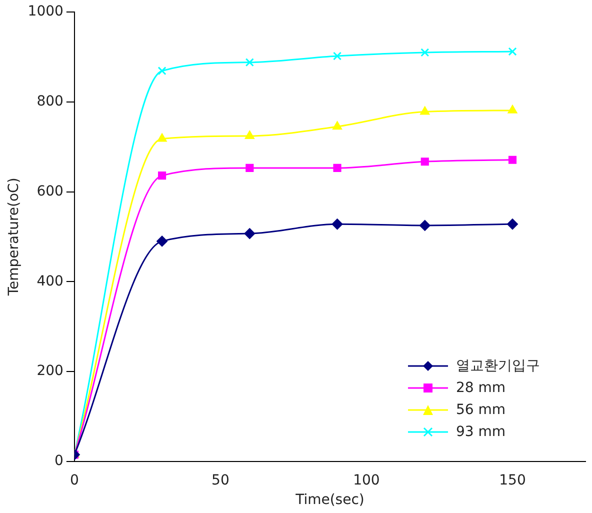 Image resolution: width=592 pixels, height=513 pixels. What do you see at coordinates (366, 480) in the screenshot?
I see `x-tick-label: 100` at bounding box center [366, 480].